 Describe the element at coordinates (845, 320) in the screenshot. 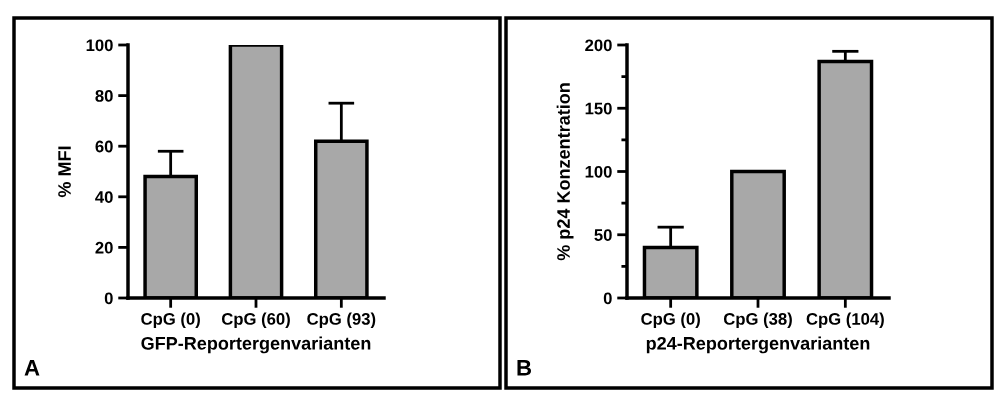

I see `x-tick-label: CpG (104)` at that location.